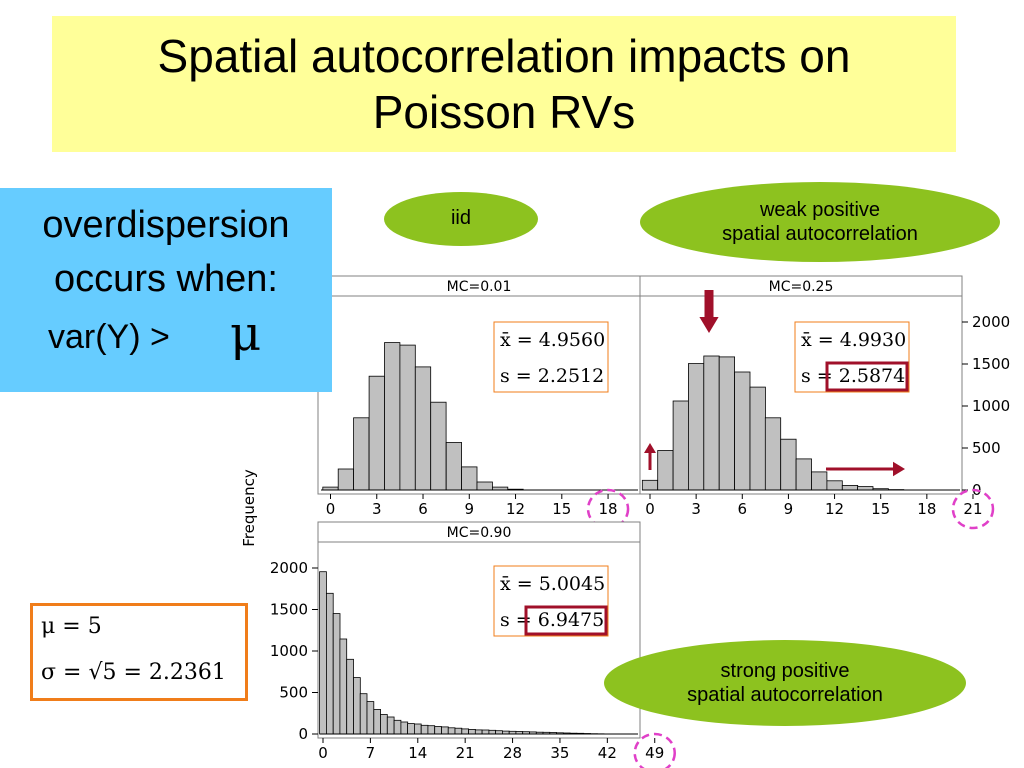 This screenshot has height=768, width=1024. I want to click on y-tick-label: 0, so click(303, 734).